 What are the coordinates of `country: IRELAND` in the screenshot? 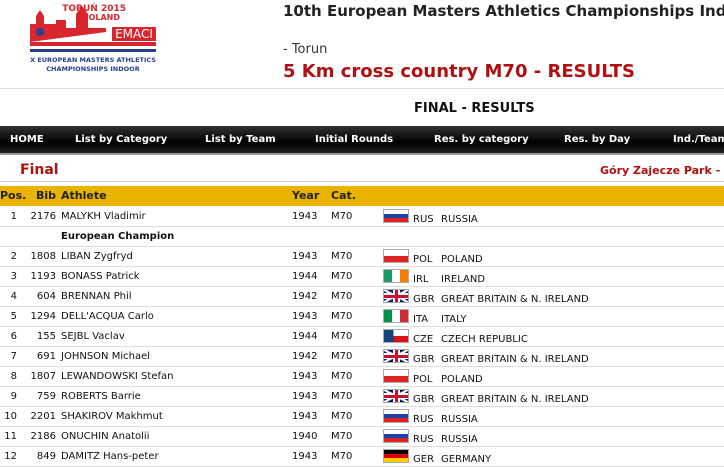 It's located at (463, 279).